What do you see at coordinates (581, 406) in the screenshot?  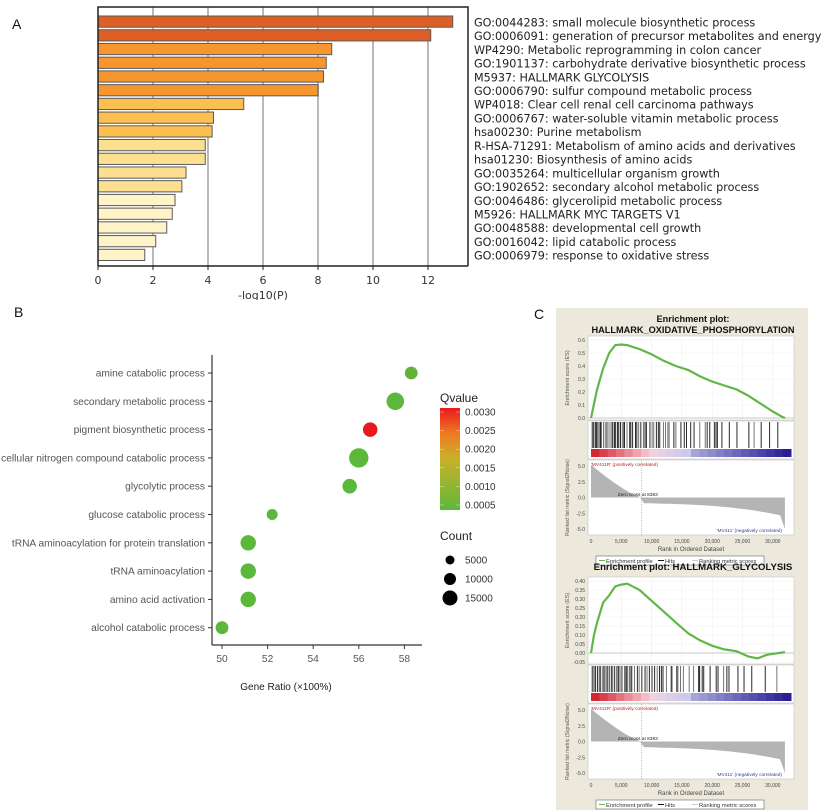 I see `es-ytick-label: 0.1` at bounding box center [581, 406].